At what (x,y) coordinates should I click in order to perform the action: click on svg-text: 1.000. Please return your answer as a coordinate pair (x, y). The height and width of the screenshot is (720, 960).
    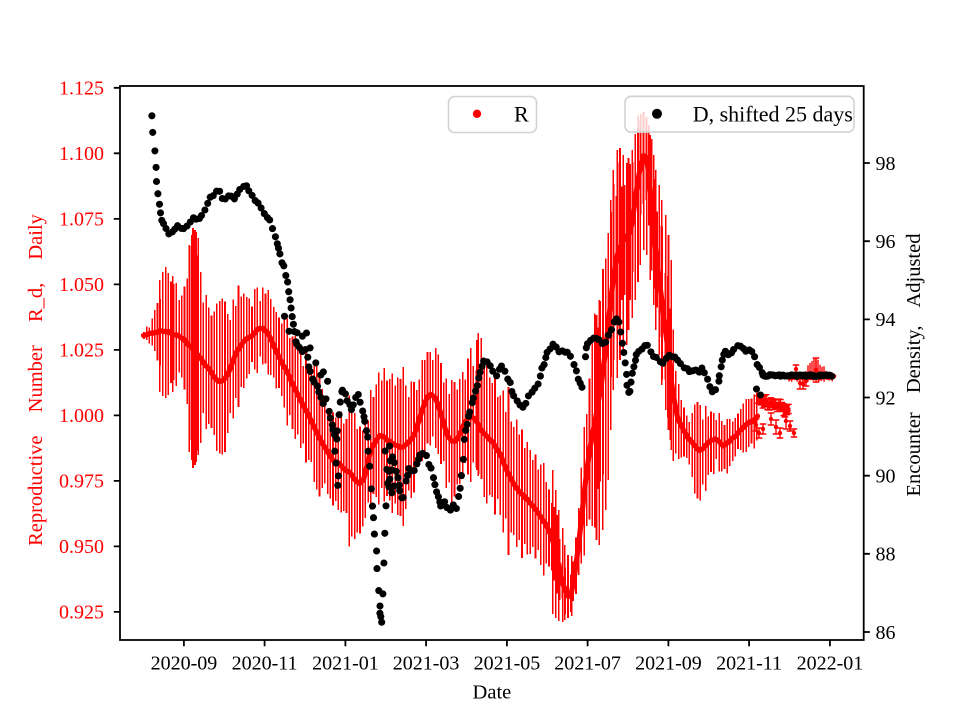
    Looking at the image, I should click on (81, 416).